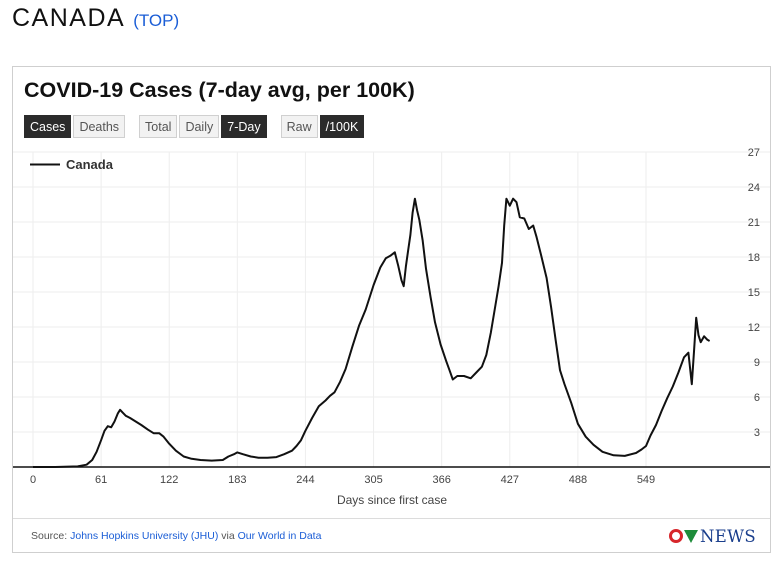 The image size is (777, 561). I want to click on y-tick-label: 24, so click(754, 188).